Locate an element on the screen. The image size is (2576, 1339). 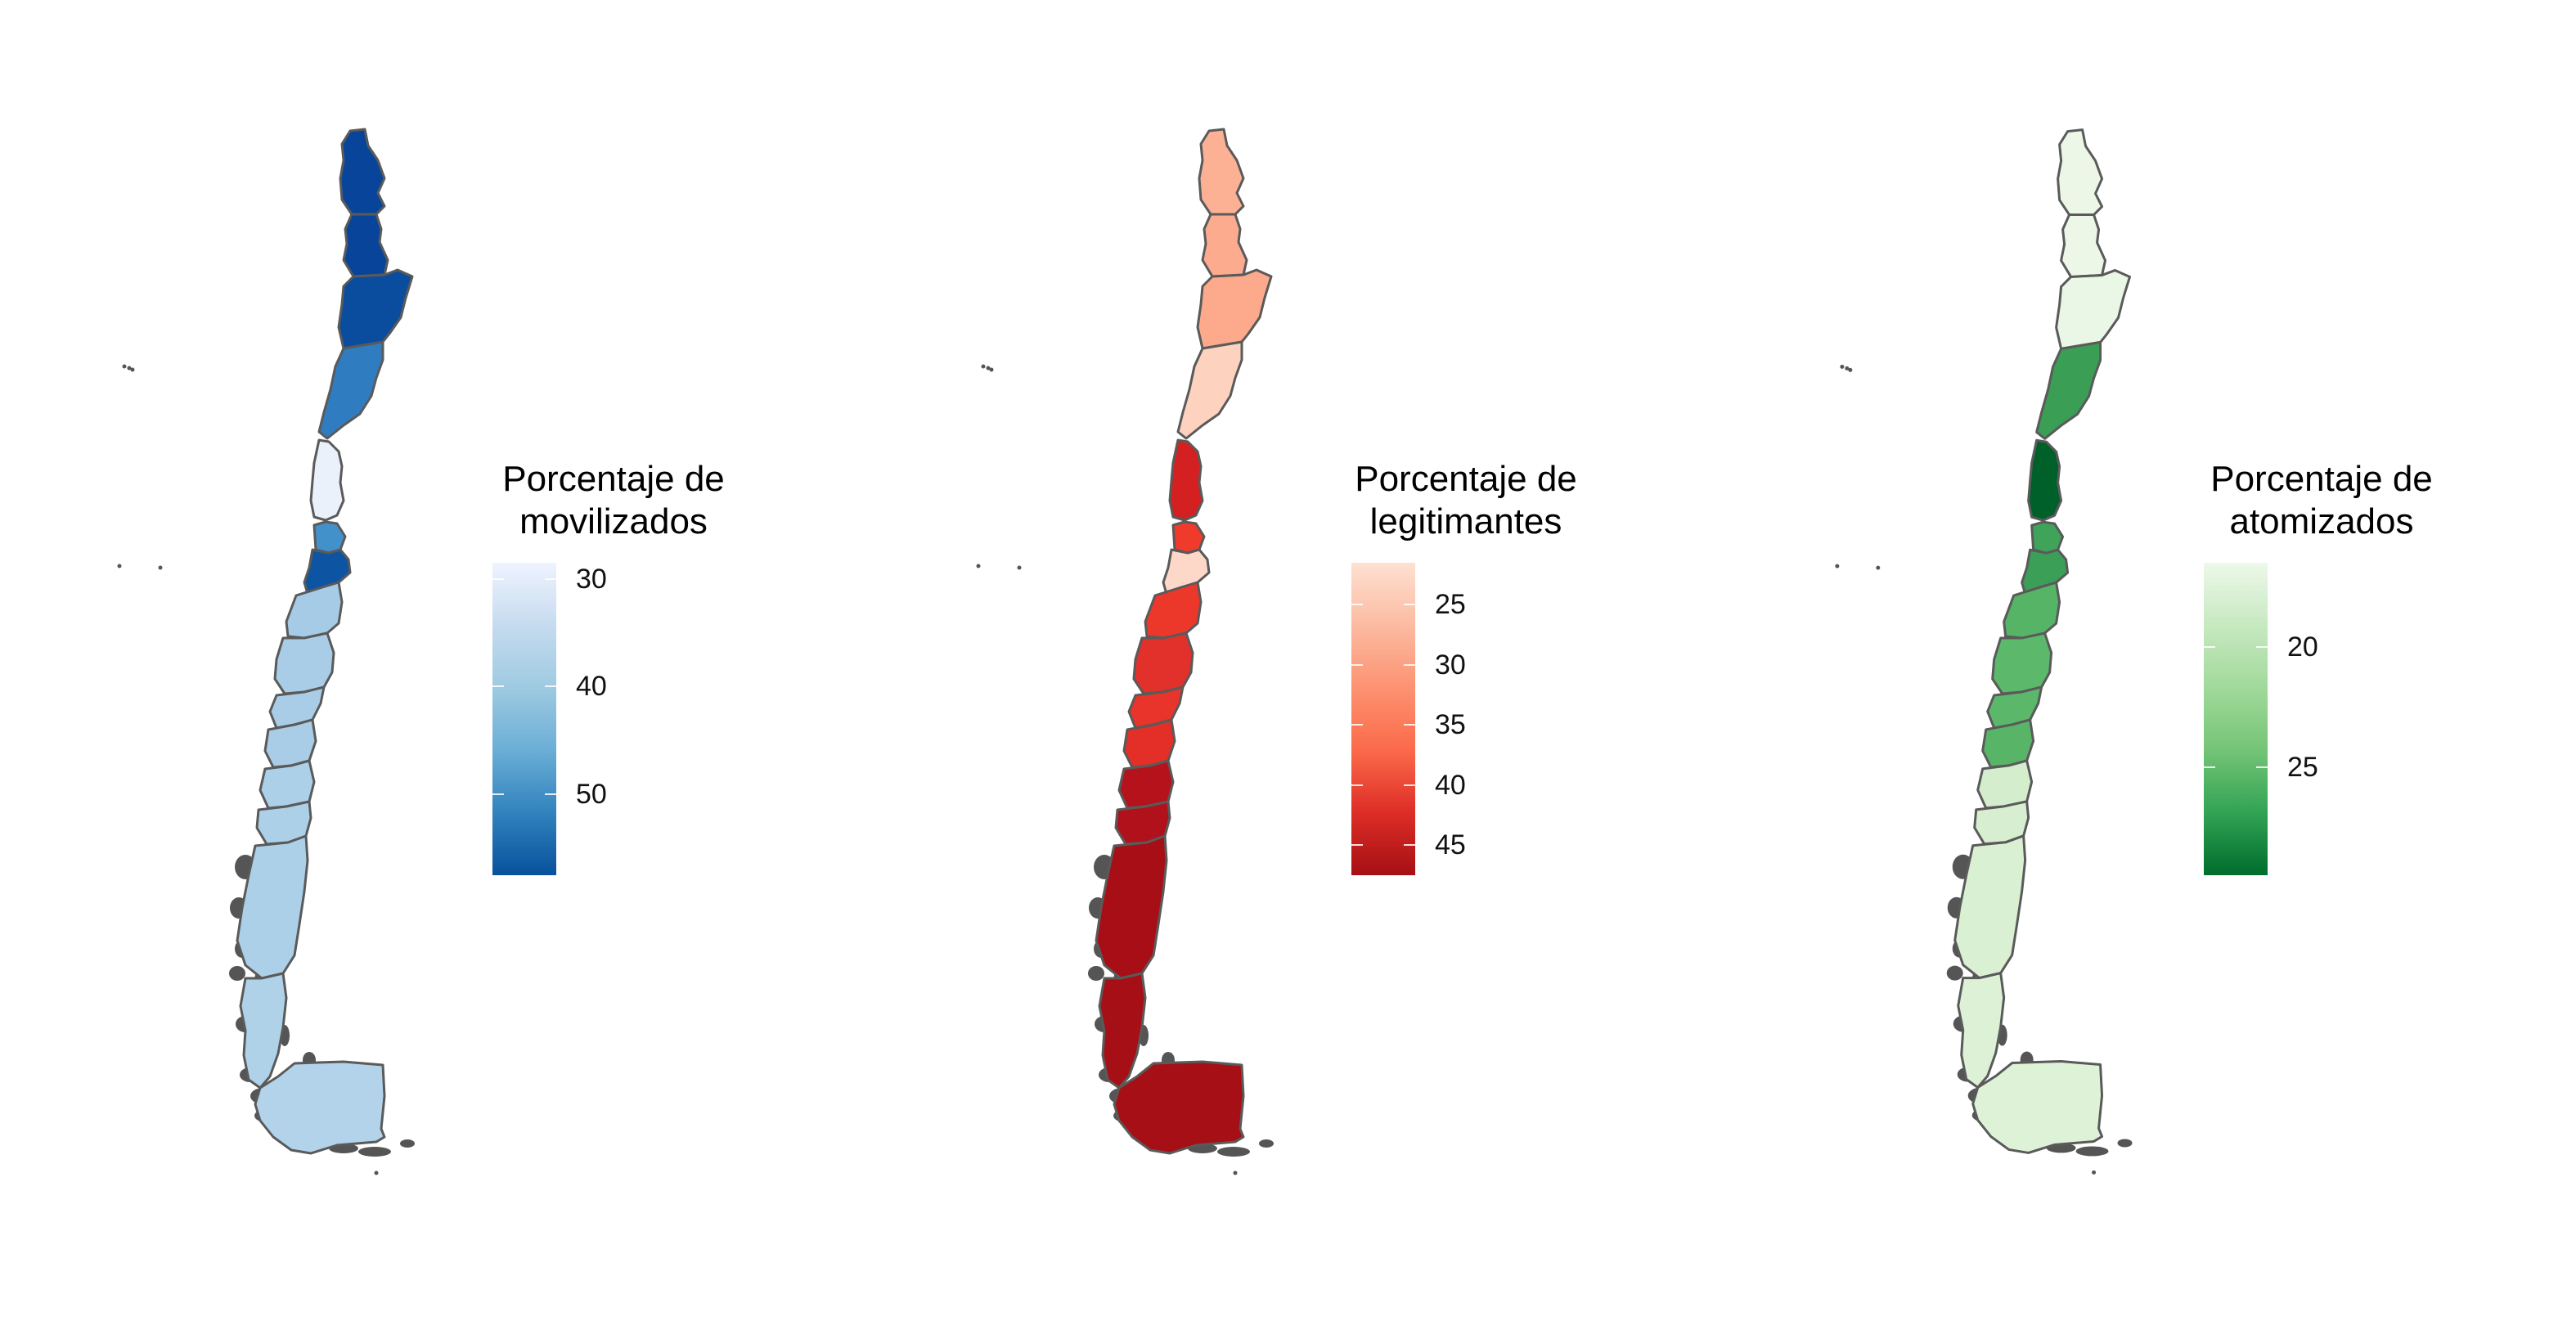
legend-movilizados: Porcentaje de movilizados 30 40 50 is located at coordinates (613, 670).